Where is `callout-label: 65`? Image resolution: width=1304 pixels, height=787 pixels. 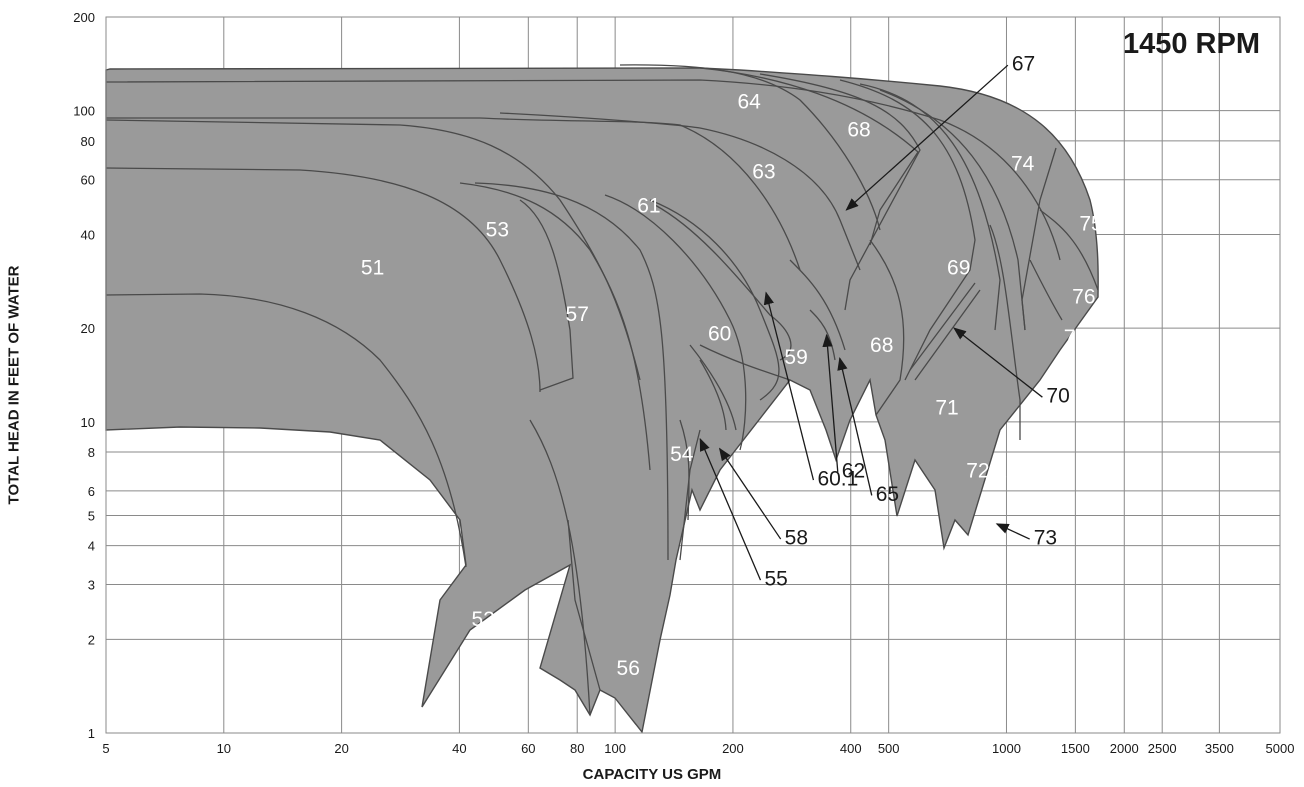
callout-label: 65 is located at coordinates (887, 494).